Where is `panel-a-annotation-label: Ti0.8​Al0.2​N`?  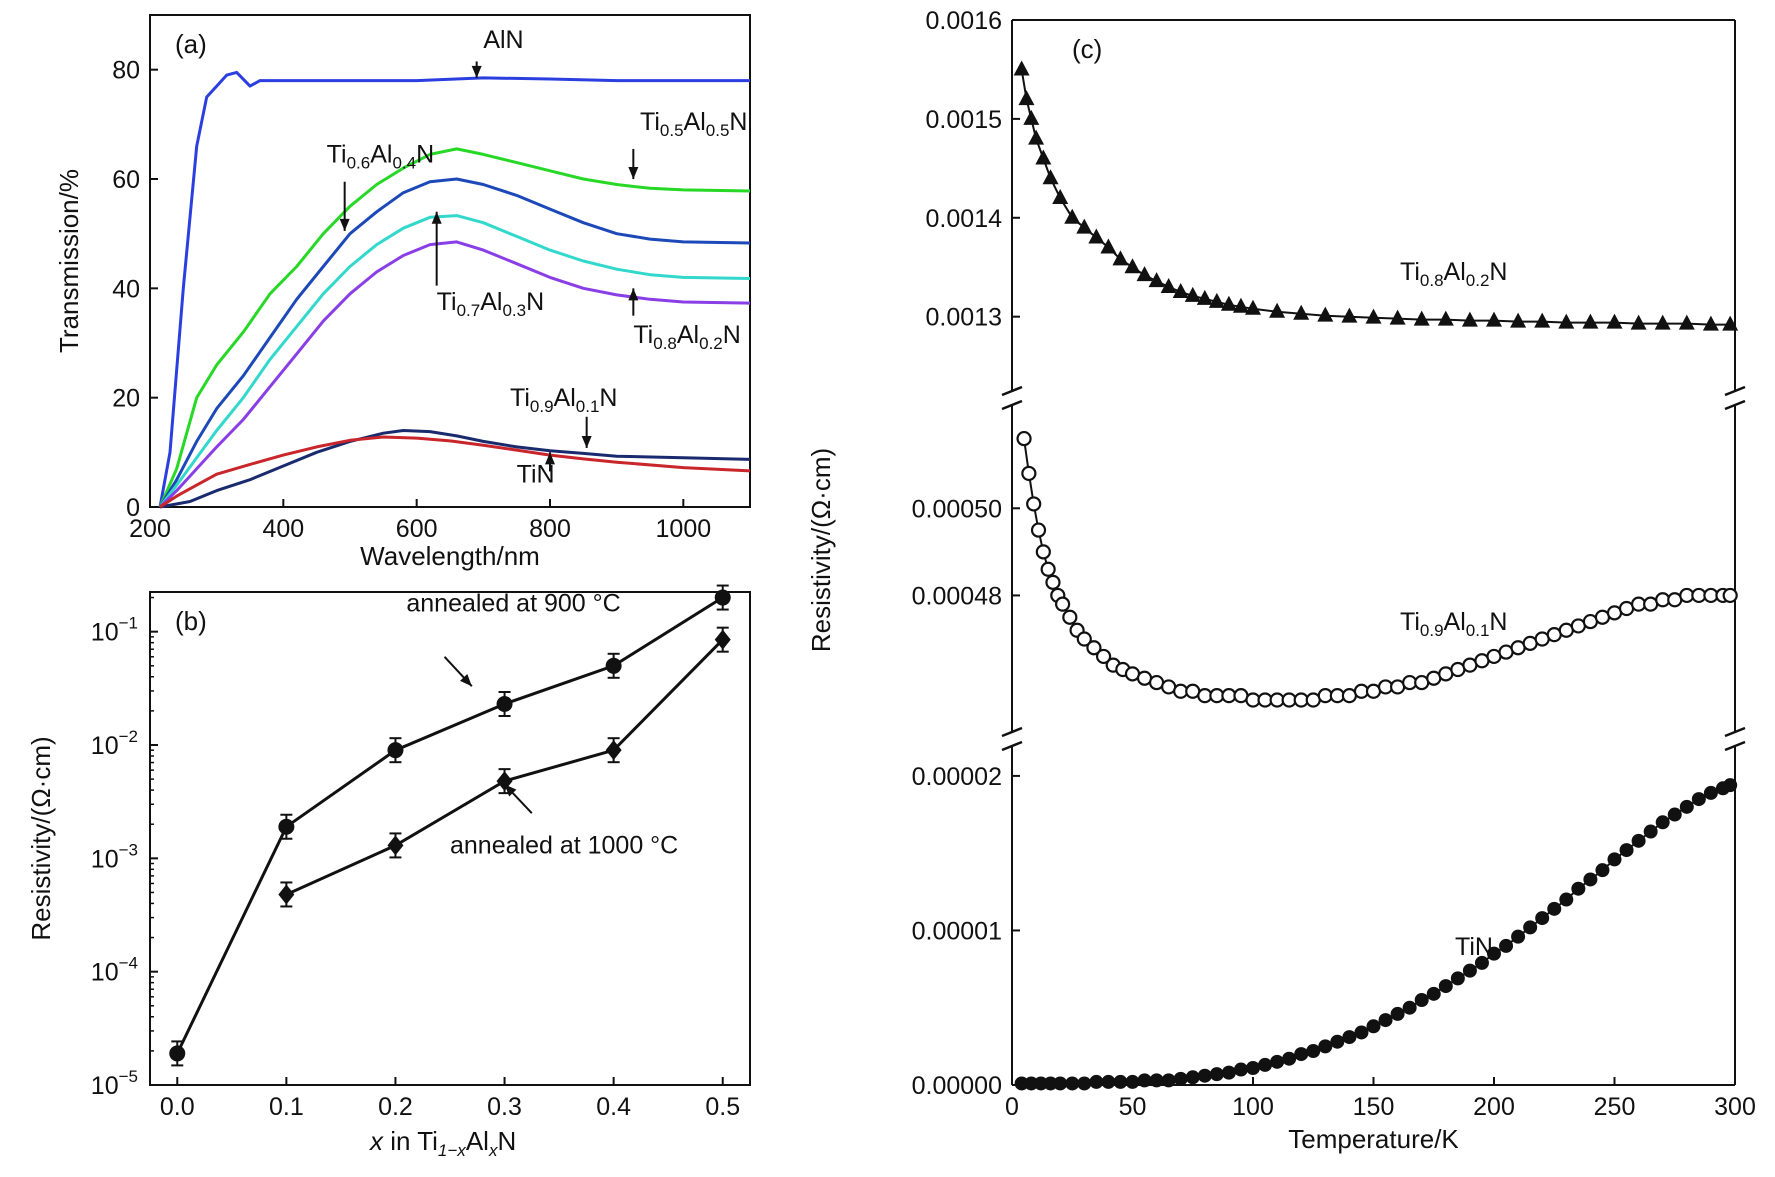 panel-a-annotation-label: Ti0.8​Al0.2​N is located at coordinates (686, 337).